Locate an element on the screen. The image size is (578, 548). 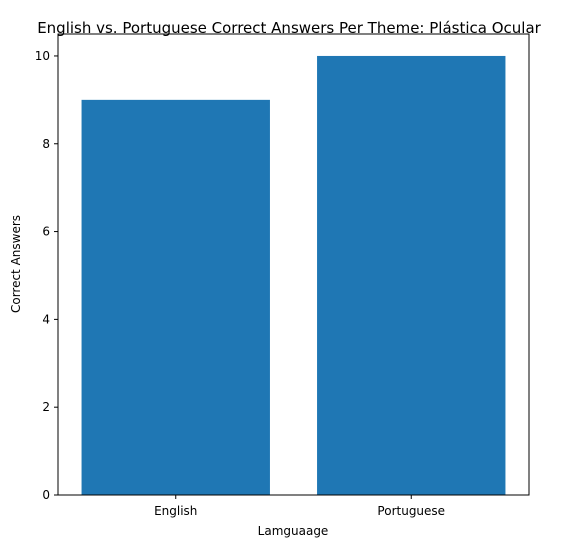
y-tick-label: 2 is located at coordinates (46, 407).